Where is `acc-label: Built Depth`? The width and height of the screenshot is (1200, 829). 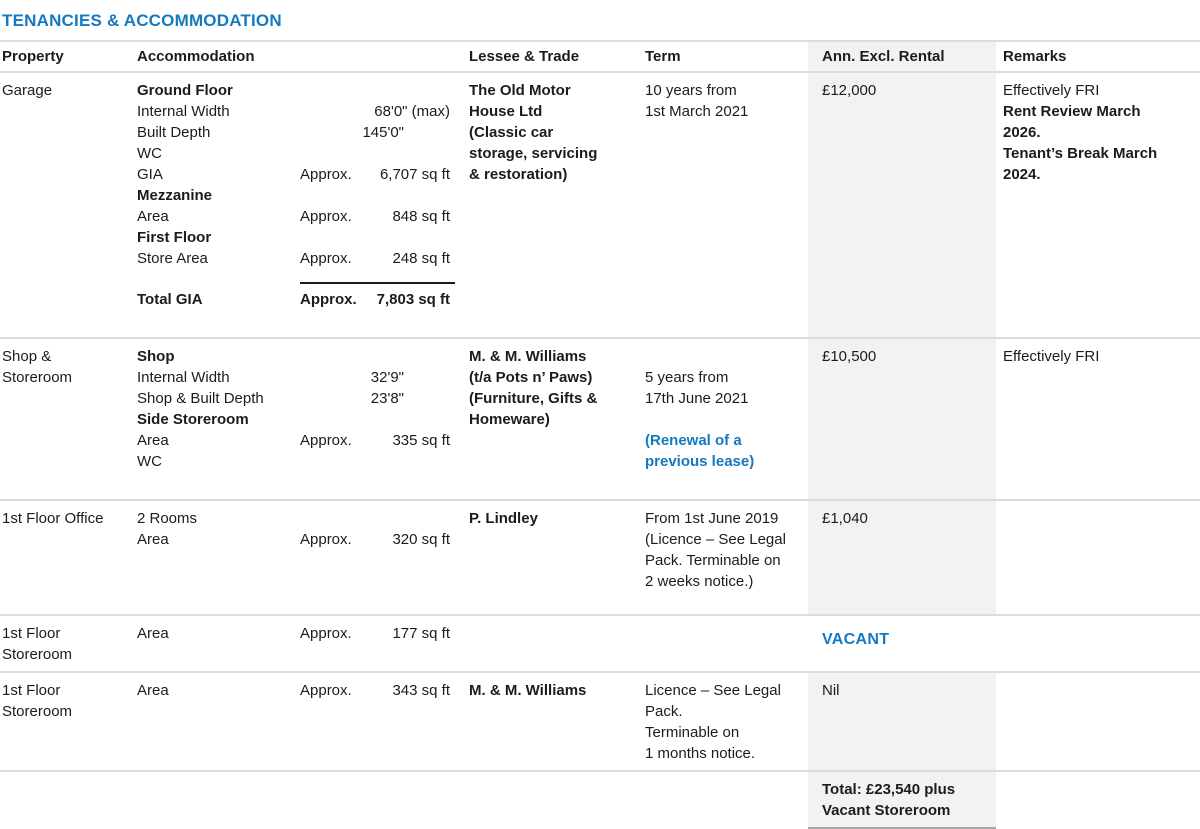
acc-label: Built Depth is located at coordinates (174, 132).